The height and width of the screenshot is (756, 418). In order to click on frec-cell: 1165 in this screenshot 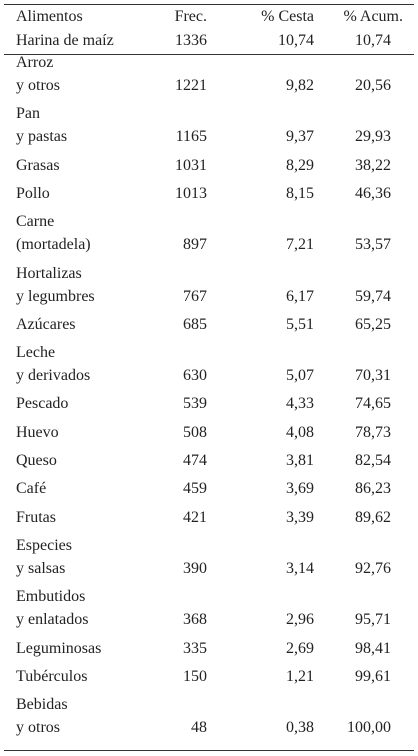, I will do `click(191, 137)`.